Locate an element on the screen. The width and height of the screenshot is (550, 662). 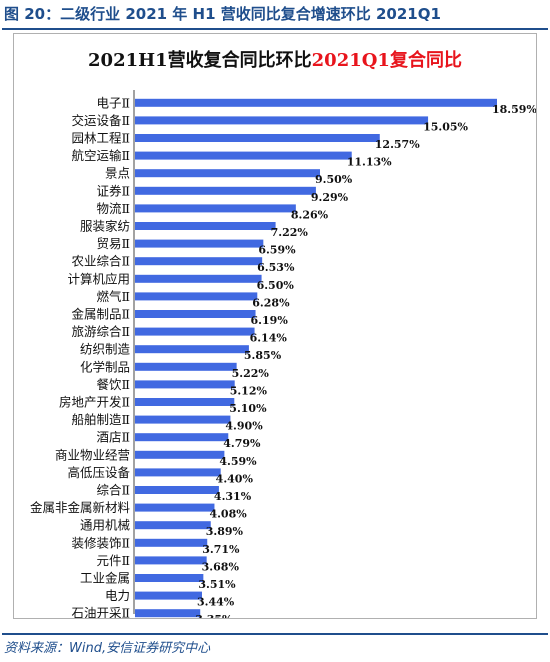
category-label: 景点 is located at coordinates (117, 173).